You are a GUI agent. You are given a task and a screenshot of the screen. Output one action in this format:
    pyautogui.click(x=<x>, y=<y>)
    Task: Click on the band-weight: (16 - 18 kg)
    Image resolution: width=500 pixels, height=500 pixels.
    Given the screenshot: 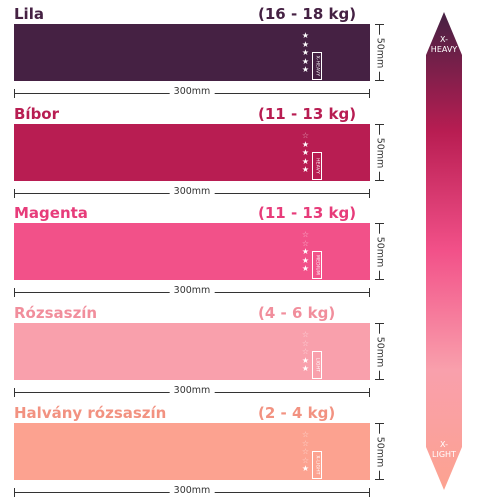 What is the action you would take?
    pyautogui.click(x=307, y=14)
    